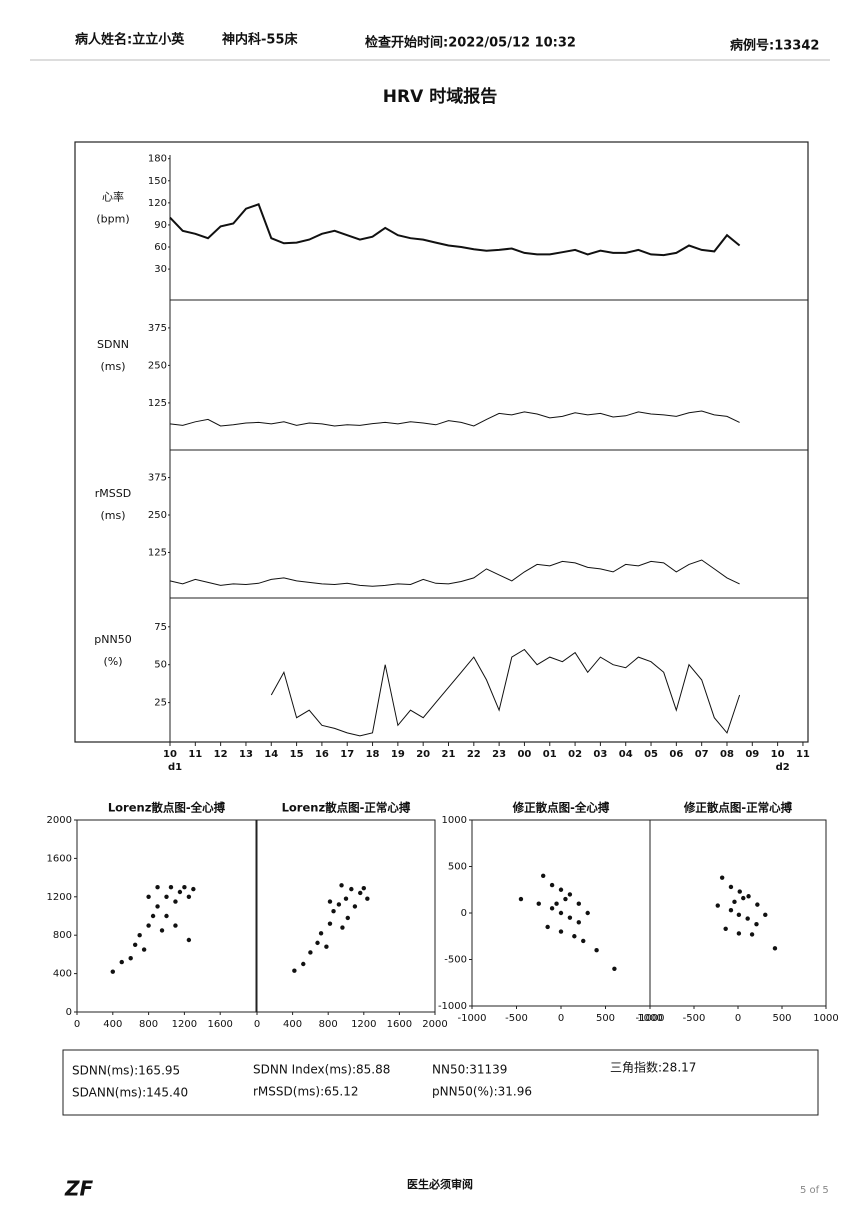 This screenshot has height=1217, width=860. What do you see at coordinates (160, 665) in the screenshot?
I see `y-tick-label: 50` at bounding box center [160, 665].